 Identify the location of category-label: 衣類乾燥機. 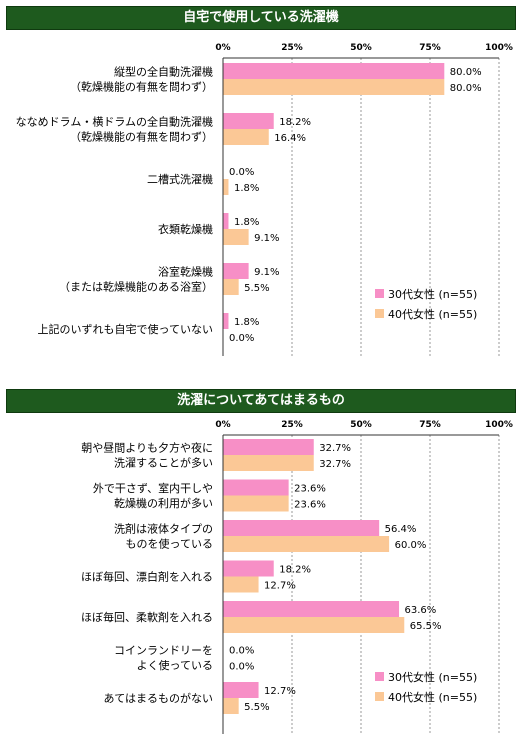
(185, 229).